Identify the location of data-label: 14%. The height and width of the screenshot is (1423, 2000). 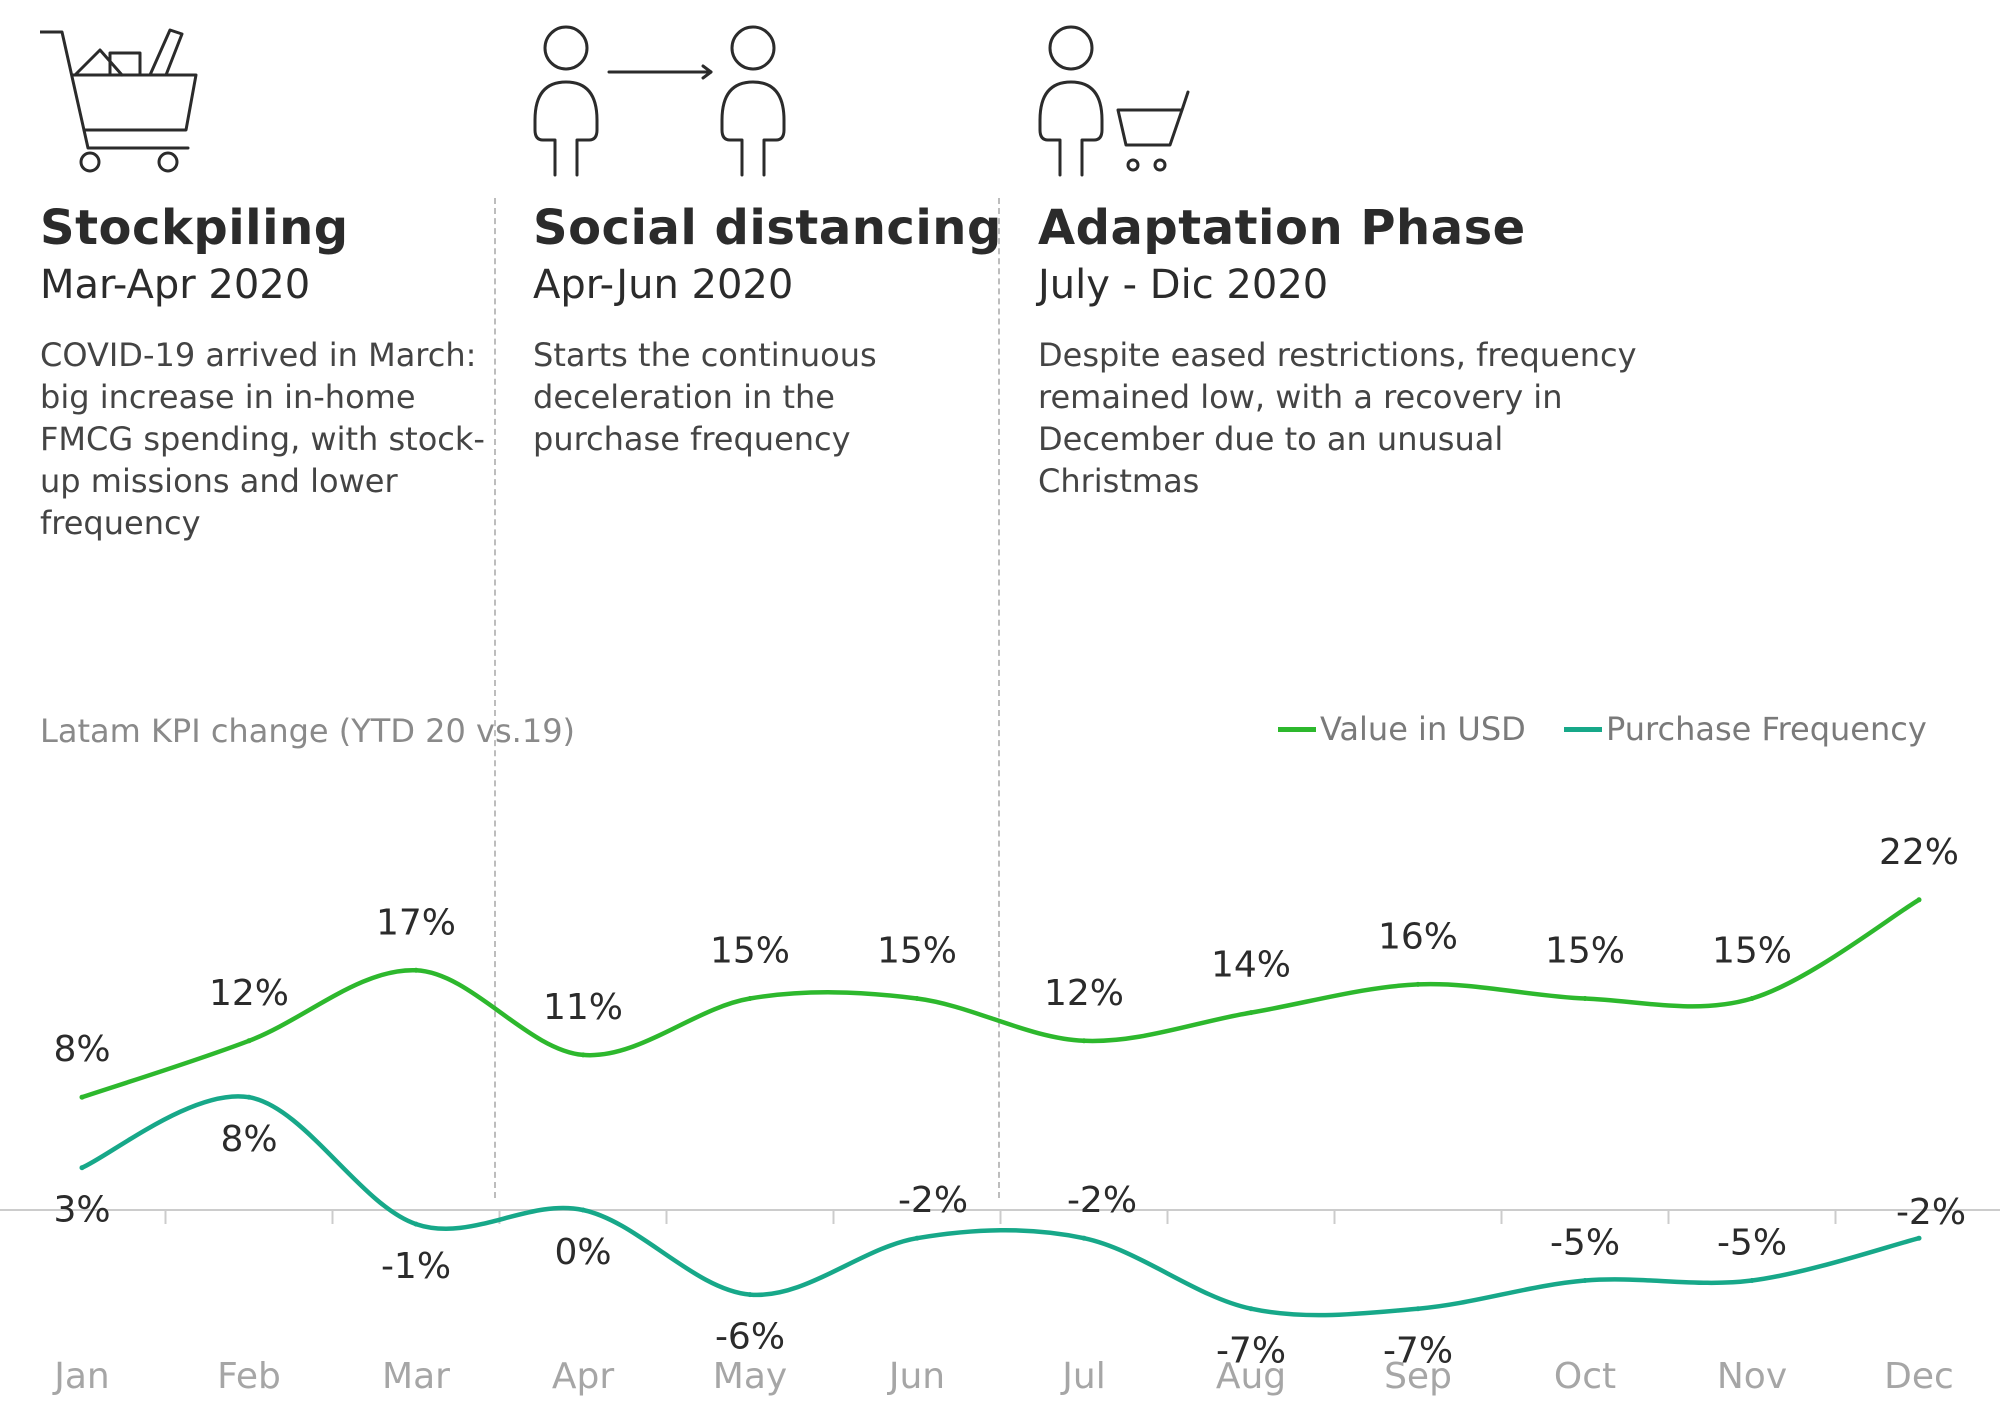
(1251, 965).